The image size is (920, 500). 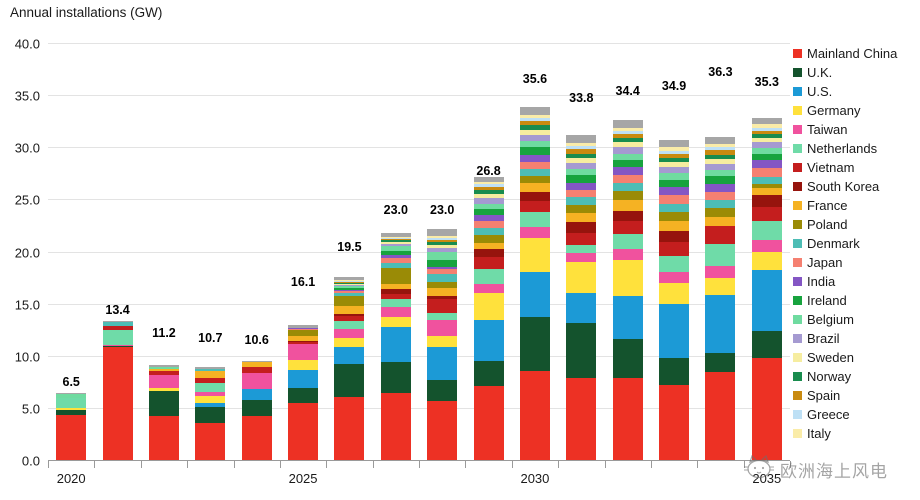 I want to click on x-axis-label: 2030, so click(x=535, y=478).